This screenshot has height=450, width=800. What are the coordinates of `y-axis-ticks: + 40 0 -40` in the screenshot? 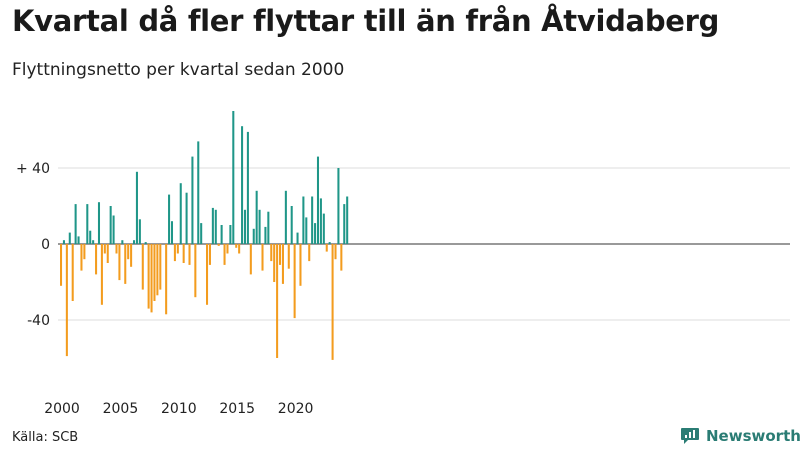 It's located at (33, 245).